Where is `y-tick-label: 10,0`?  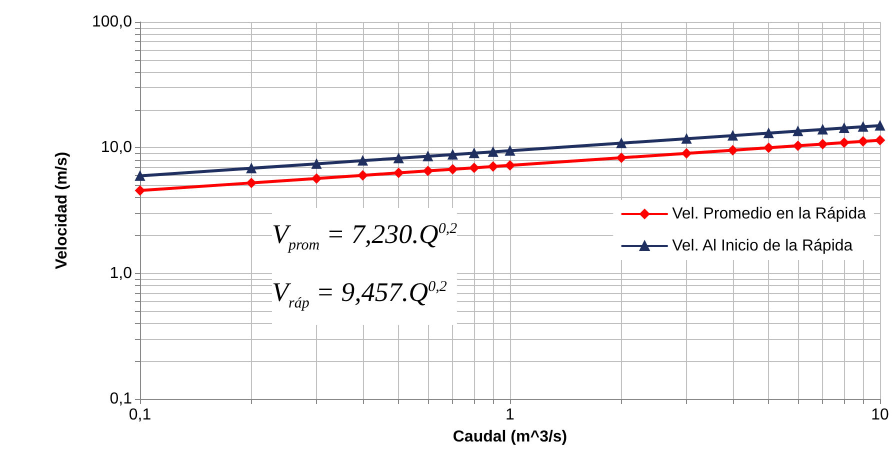 y-tick-label: 10,0 is located at coordinates (116, 147).